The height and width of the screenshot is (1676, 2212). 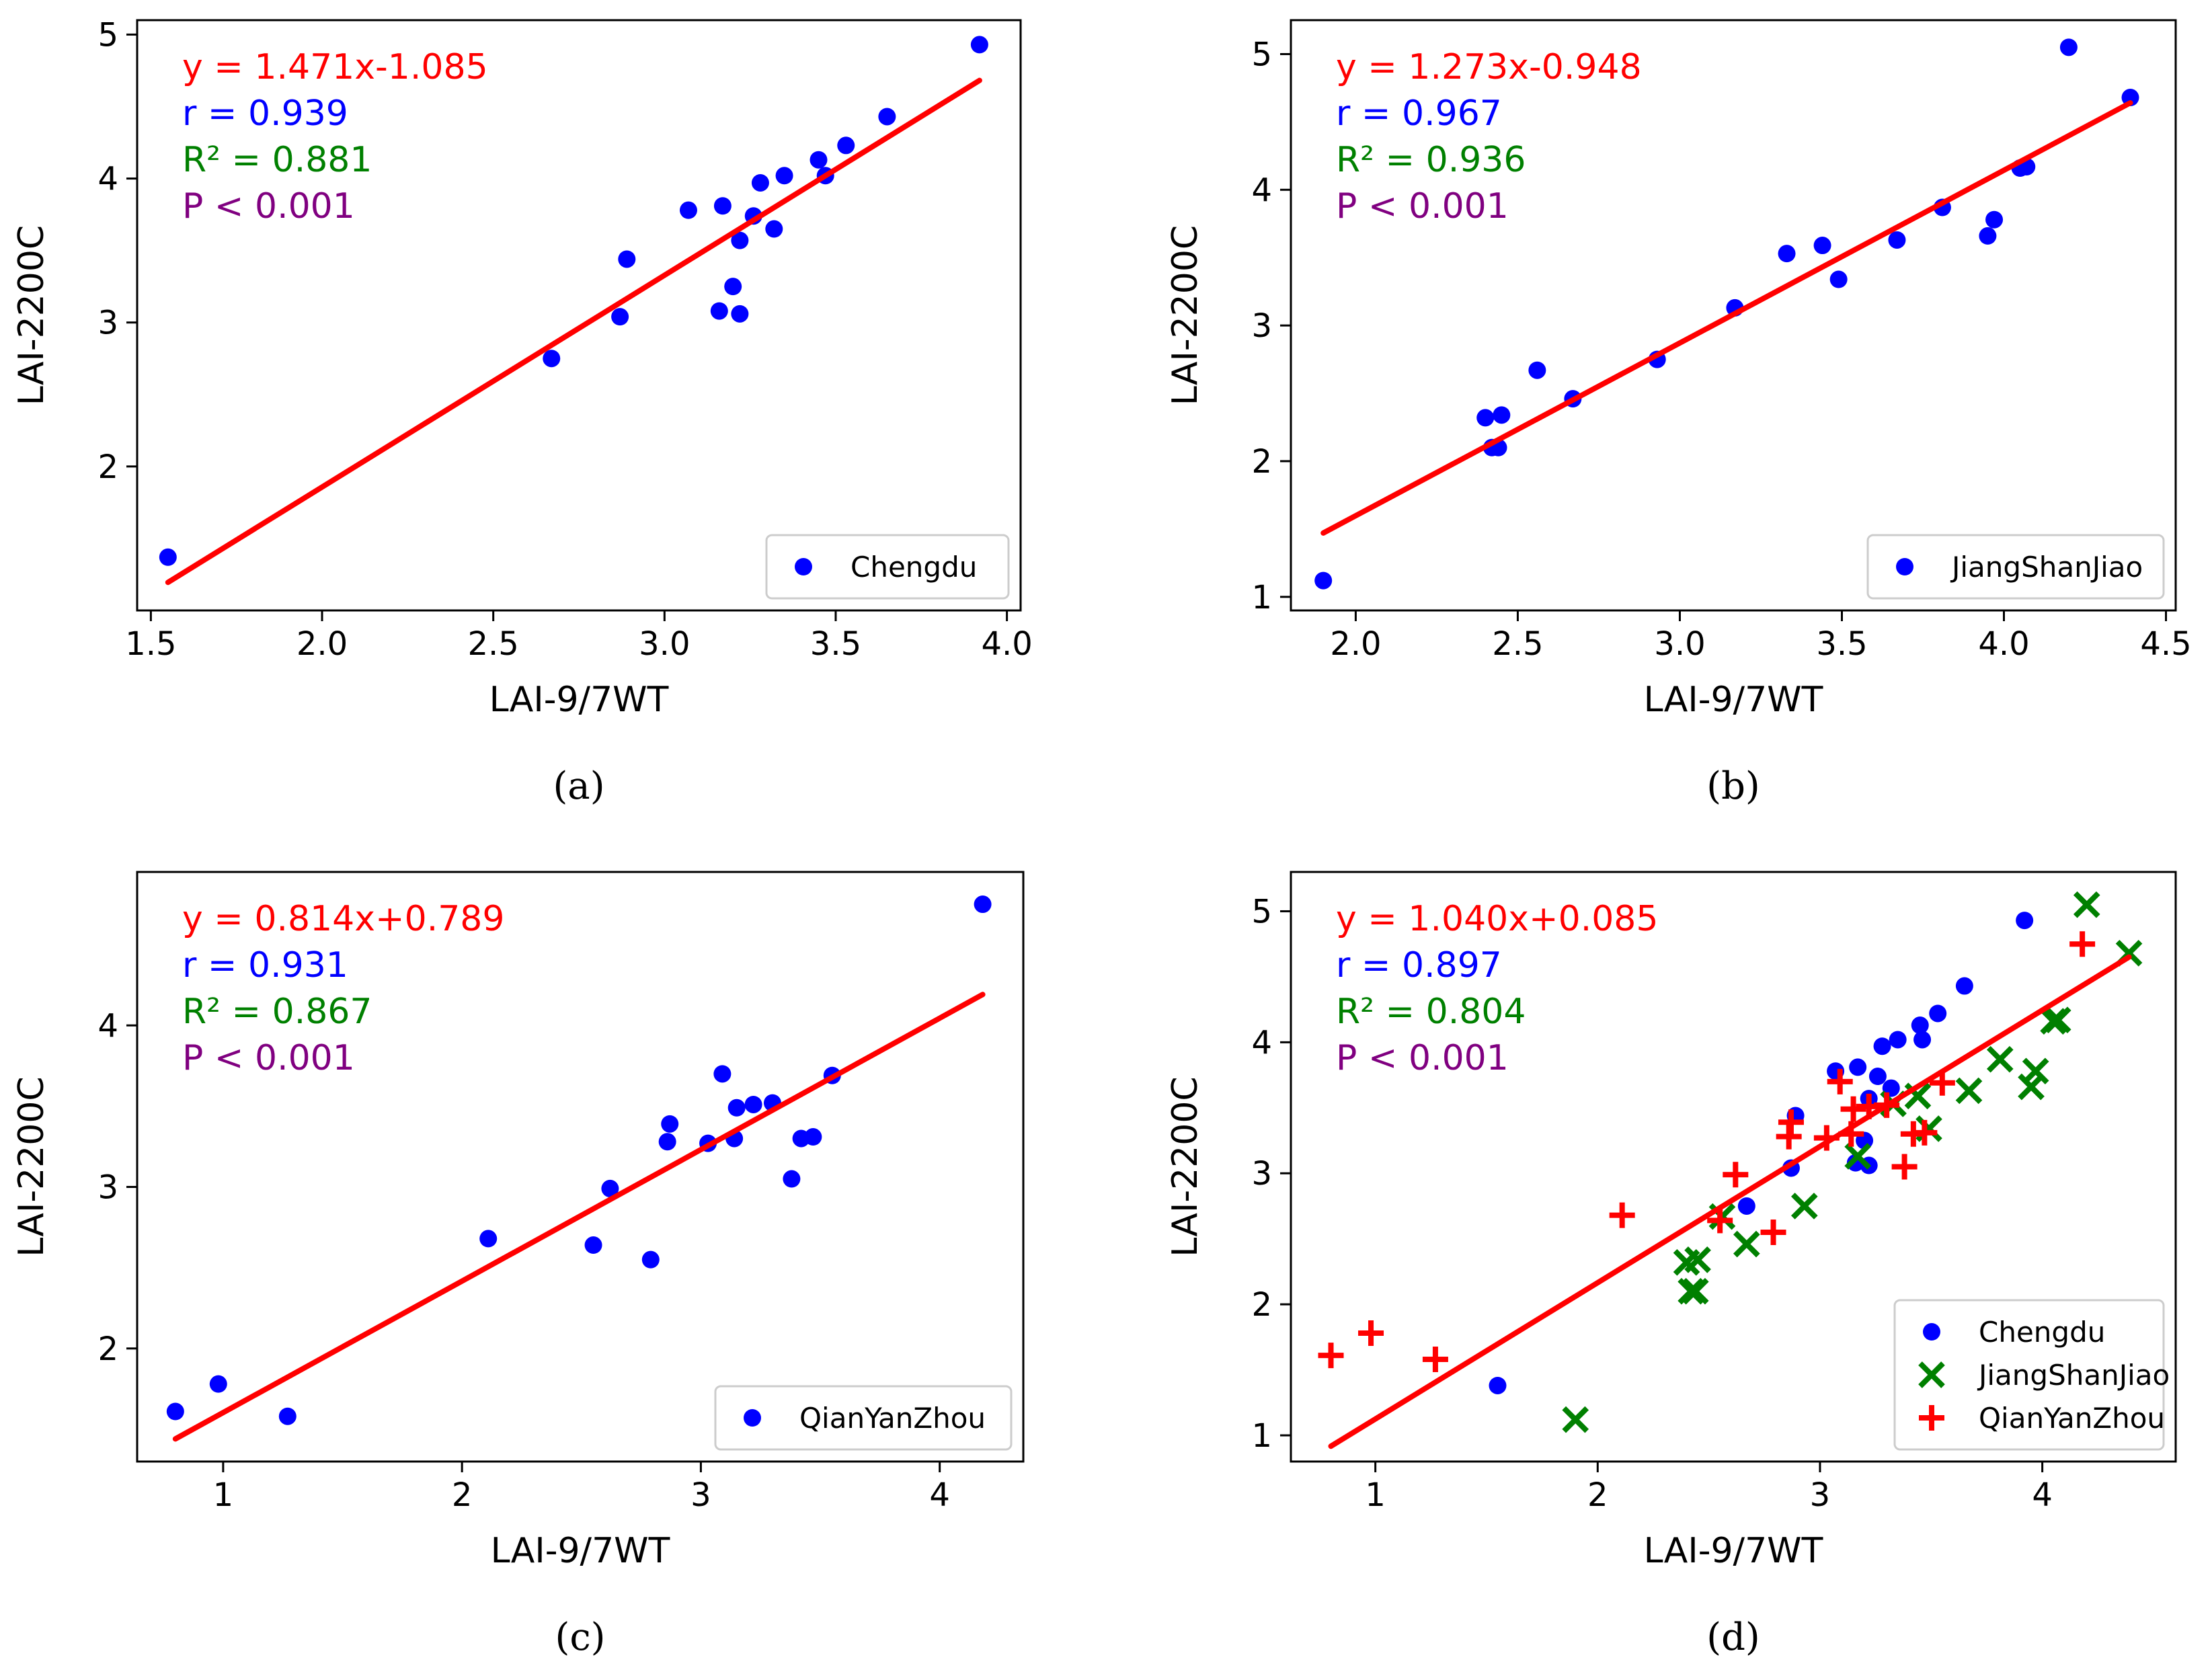 I want to click on correlation-r: r = 0.939, so click(x=265, y=113).